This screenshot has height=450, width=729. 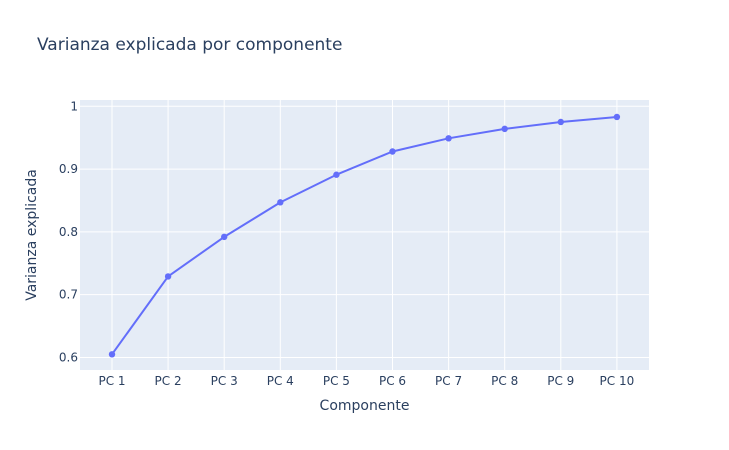 I want to click on x-tick-label: PC 1, so click(x=111, y=381).